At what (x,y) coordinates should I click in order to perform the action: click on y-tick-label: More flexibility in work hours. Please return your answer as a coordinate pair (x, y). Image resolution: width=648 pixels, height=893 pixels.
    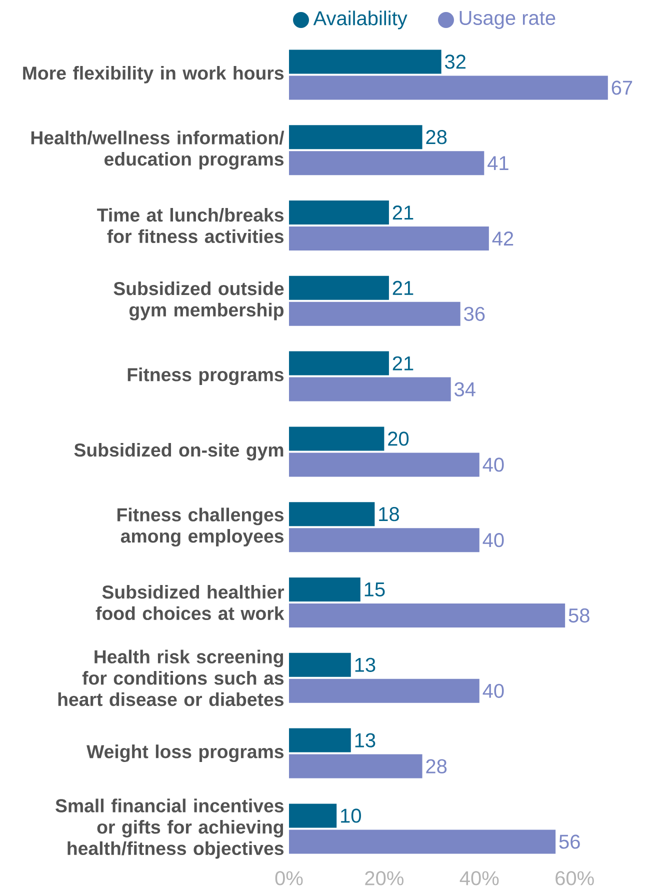
    Looking at the image, I should click on (153, 75).